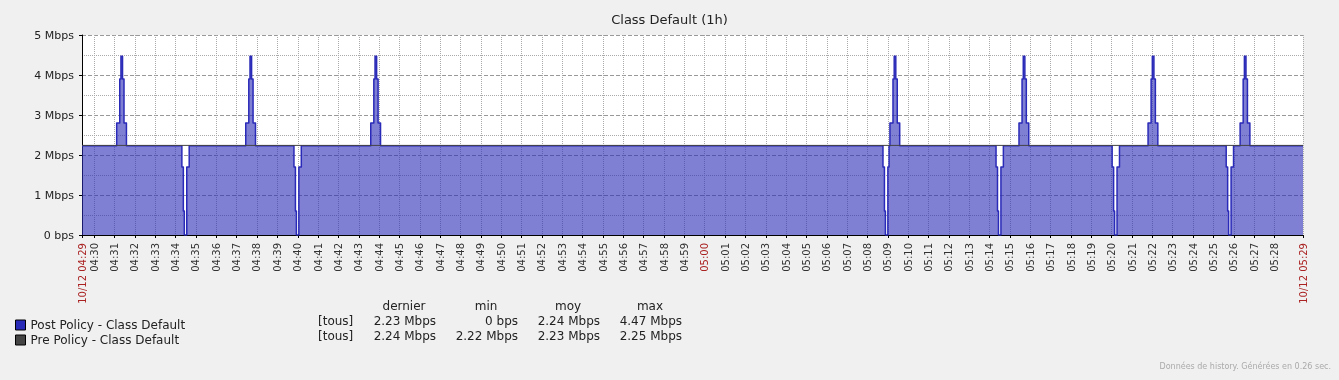 The image size is (1339, 380). What do you see at coordinates (379, 257) in the screenshot?
I see `x-tick-label: 04:44` at bounding box center [379, 257].